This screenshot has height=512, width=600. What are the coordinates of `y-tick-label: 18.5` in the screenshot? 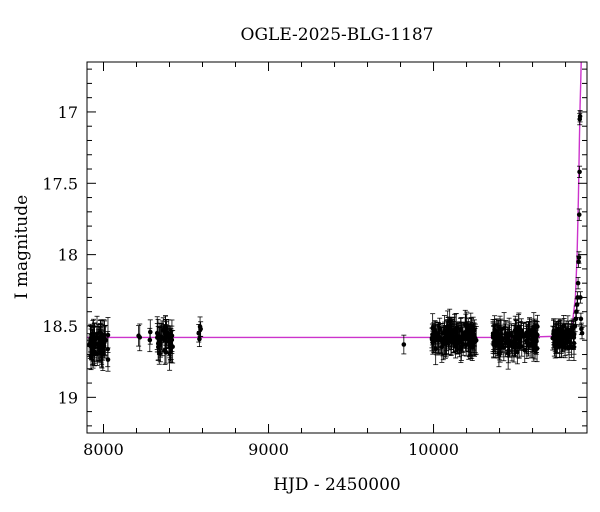 It's located at (60, 326).